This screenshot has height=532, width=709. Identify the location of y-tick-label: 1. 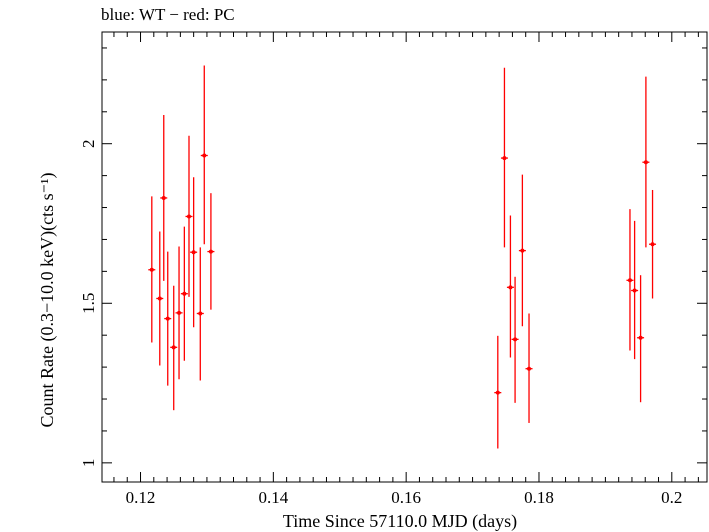
(88, 463).